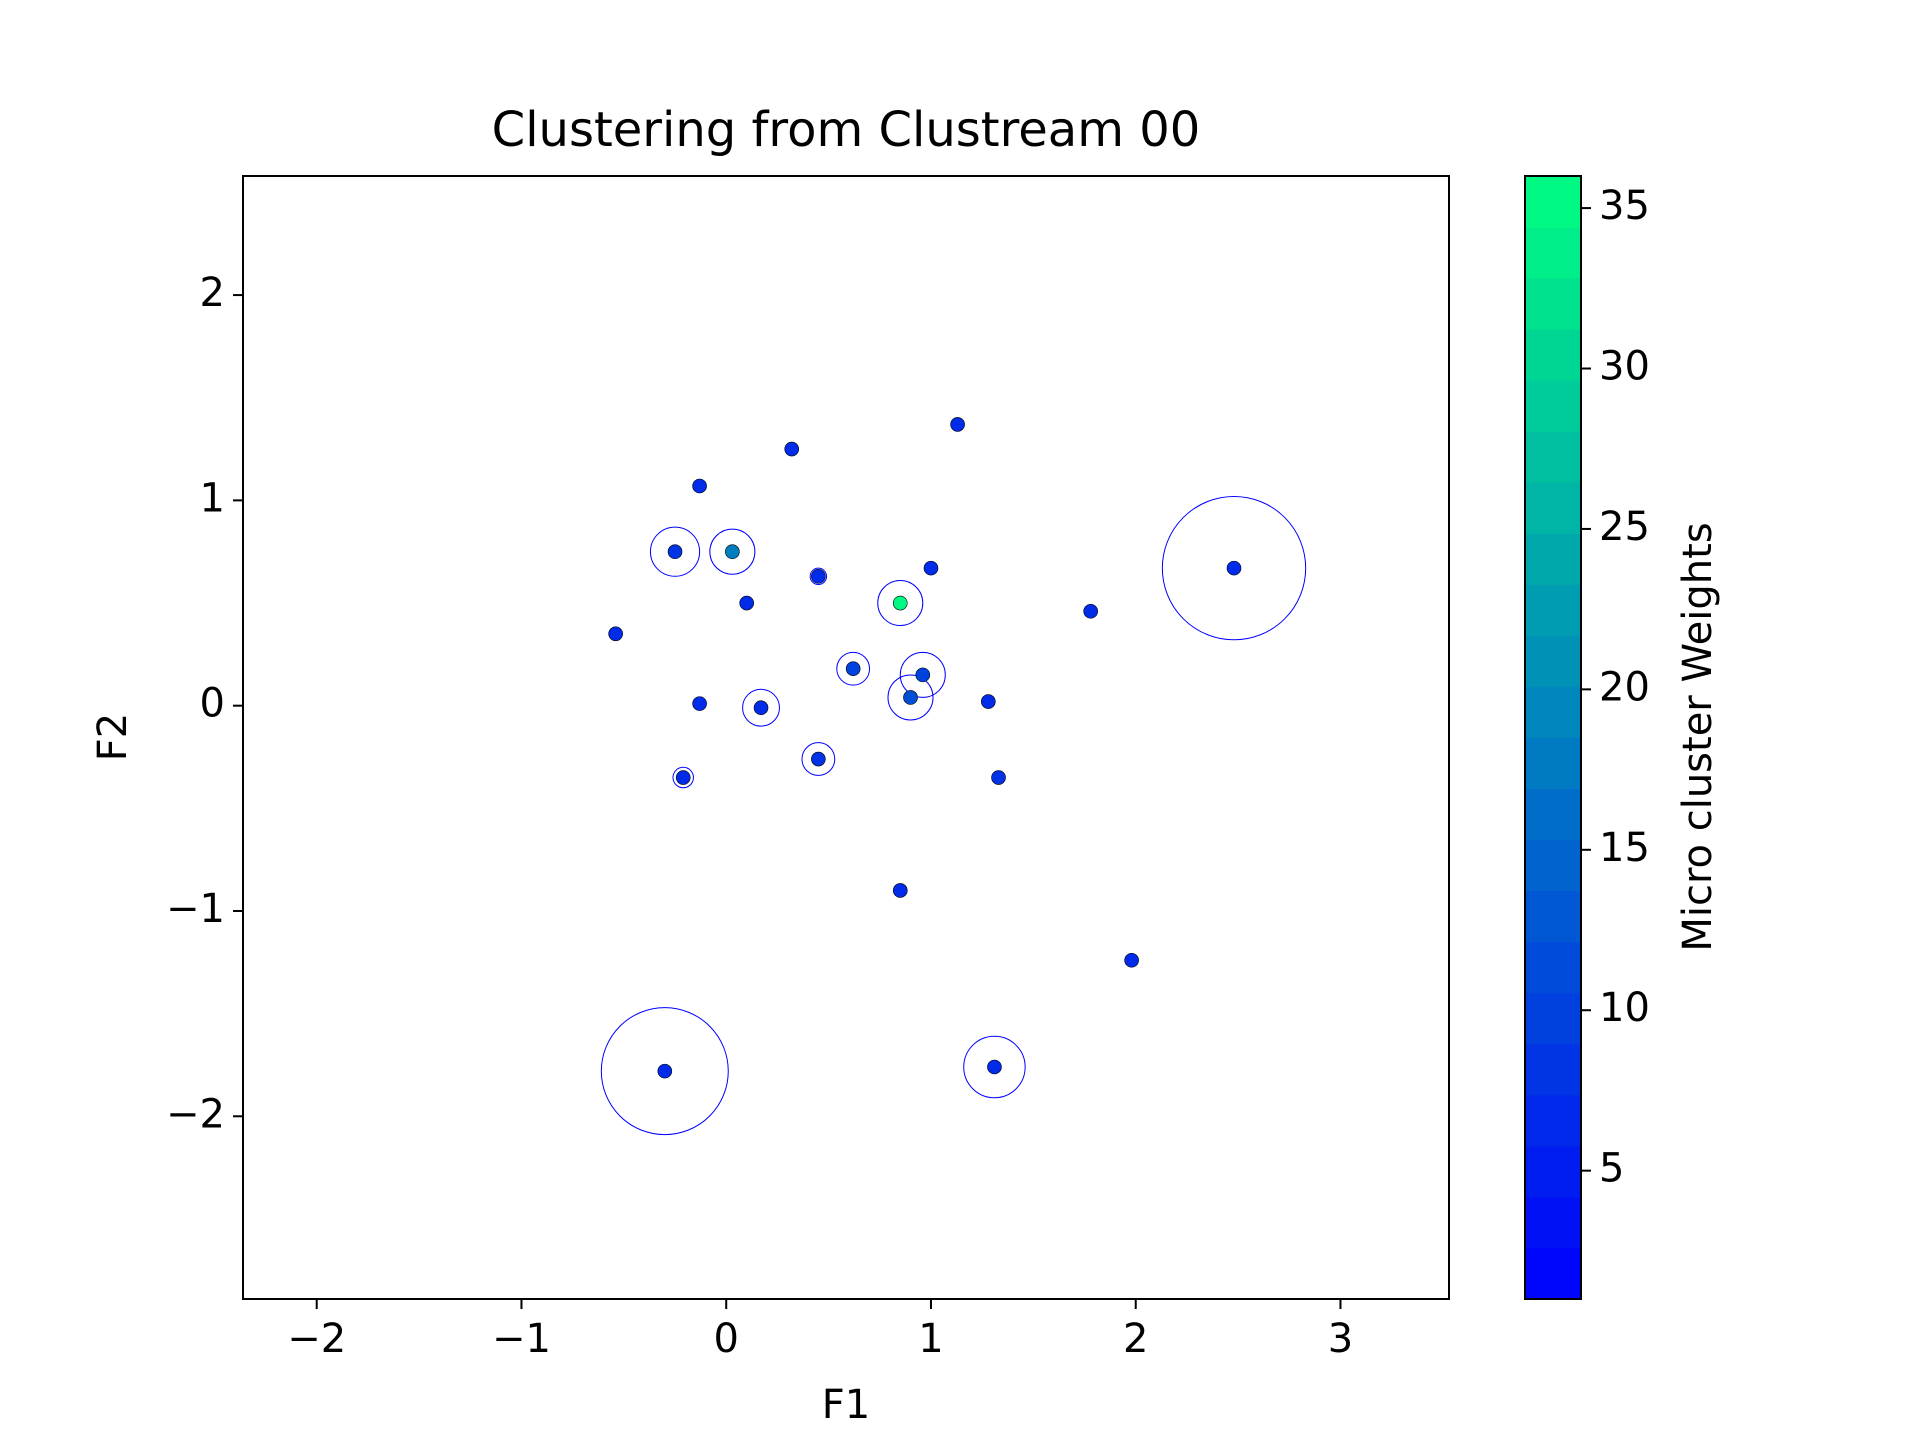 The width and height of the screenshot is (1920, 1440). Describe the element at coordinates (1624, 1008) in the screenshot. I see `colorbar-tick-label: 10` at that location.